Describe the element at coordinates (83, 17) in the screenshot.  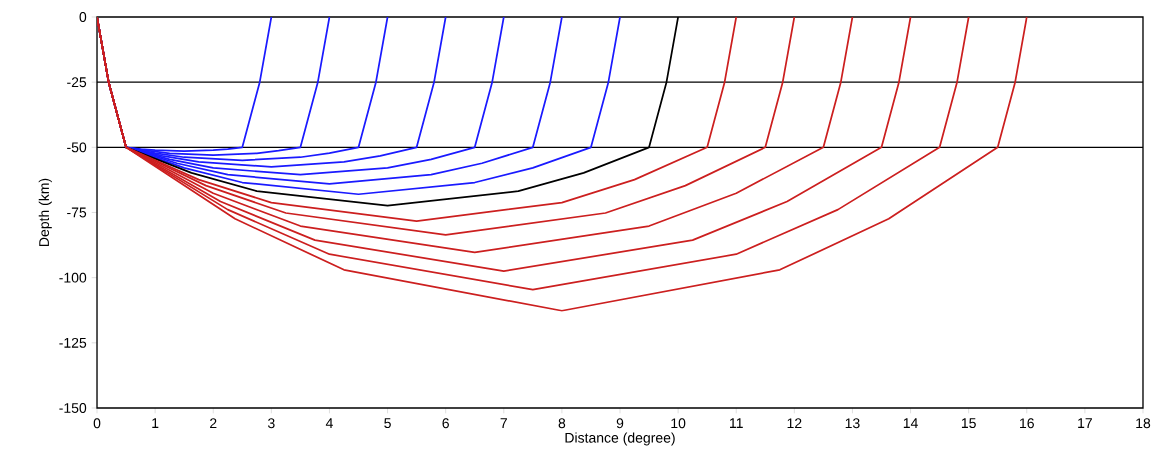
I see `y-tick-label: 0` at that location.